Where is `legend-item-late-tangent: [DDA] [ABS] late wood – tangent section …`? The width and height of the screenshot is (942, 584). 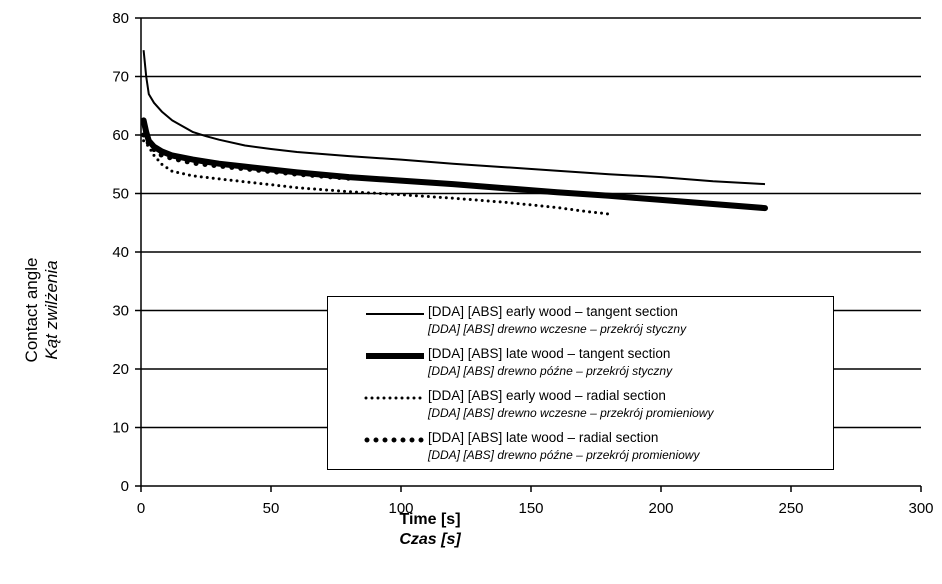 legend-item-late-tangent: [DDA] [ABS] late wood – tangent section … is located at coordinates (580, 365).